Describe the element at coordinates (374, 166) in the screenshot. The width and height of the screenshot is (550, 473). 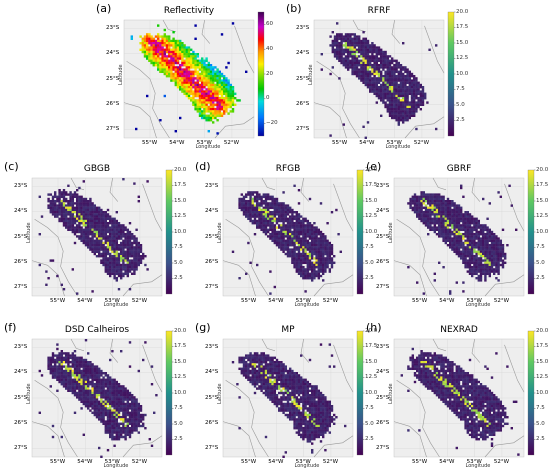
I see `panel-label: (e)` at that location.